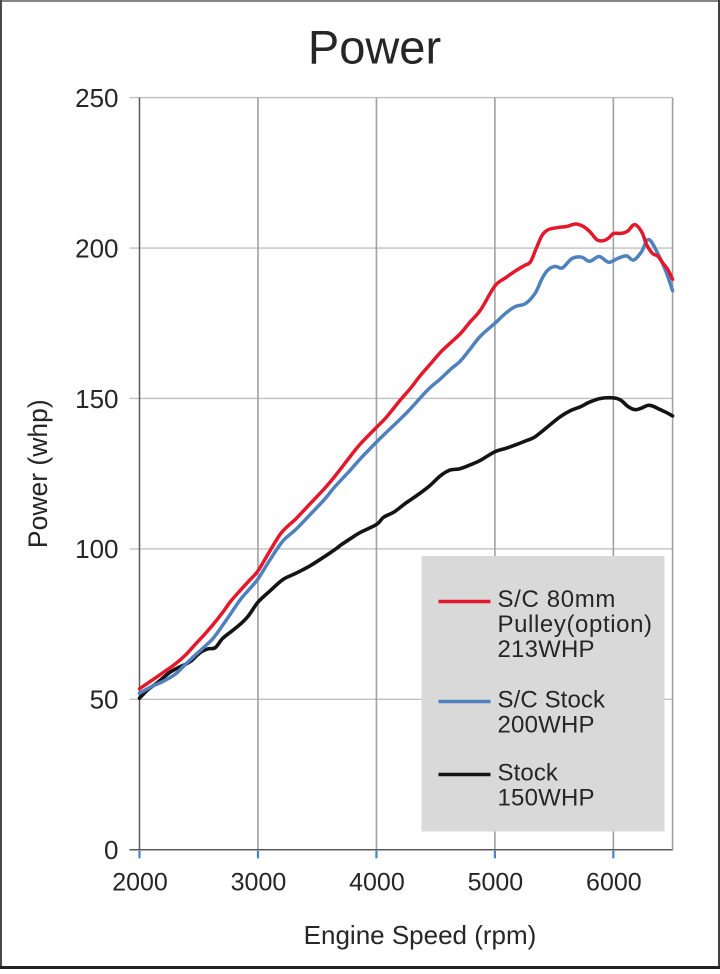 The image size is (720, 974). I want to click on svg-text: 150WHP, so click(546, 798).